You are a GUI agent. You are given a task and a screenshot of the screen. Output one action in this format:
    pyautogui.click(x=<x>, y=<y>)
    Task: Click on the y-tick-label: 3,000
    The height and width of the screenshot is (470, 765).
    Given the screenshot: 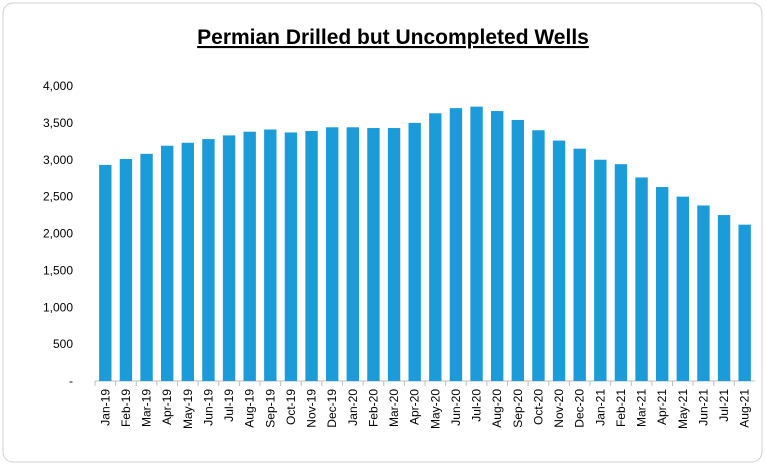 What is the action you would take?
    pyautogui.click(x=58, y=160)
    